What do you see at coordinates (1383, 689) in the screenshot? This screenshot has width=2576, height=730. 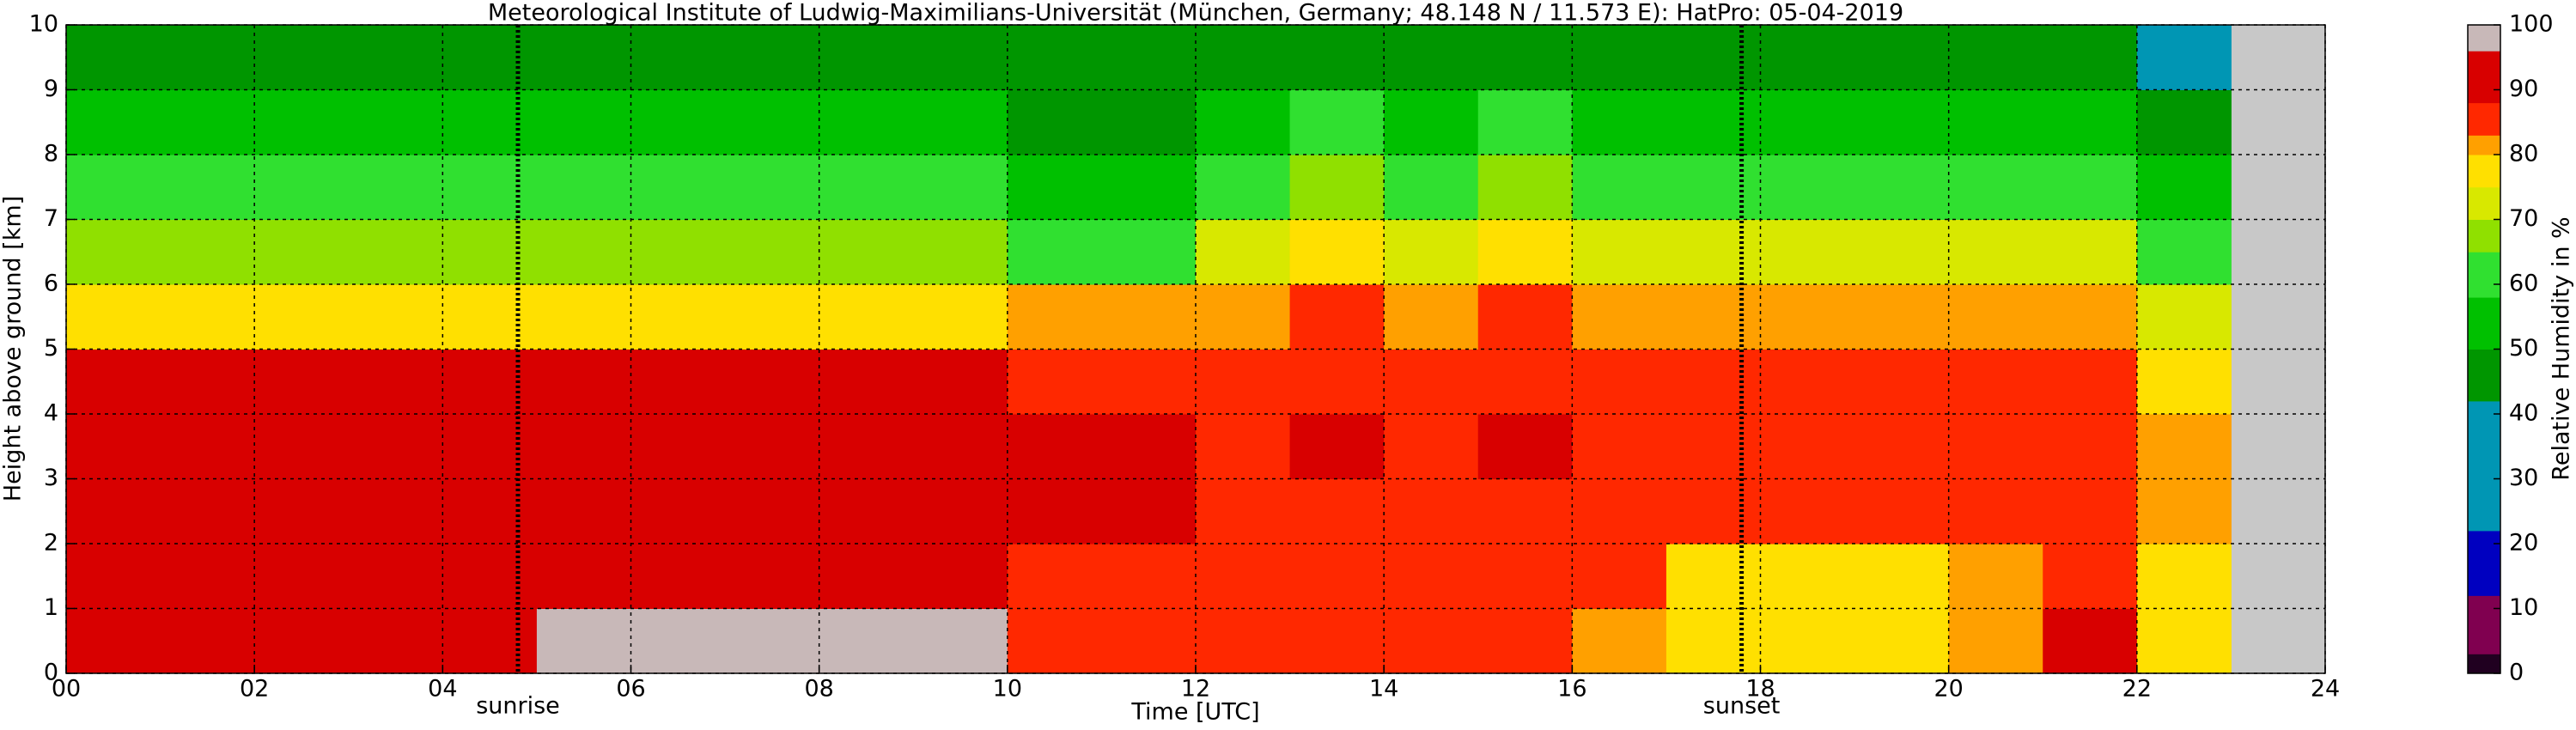 I see `x-tick-label: 14` at bounding box center [1383, 689].